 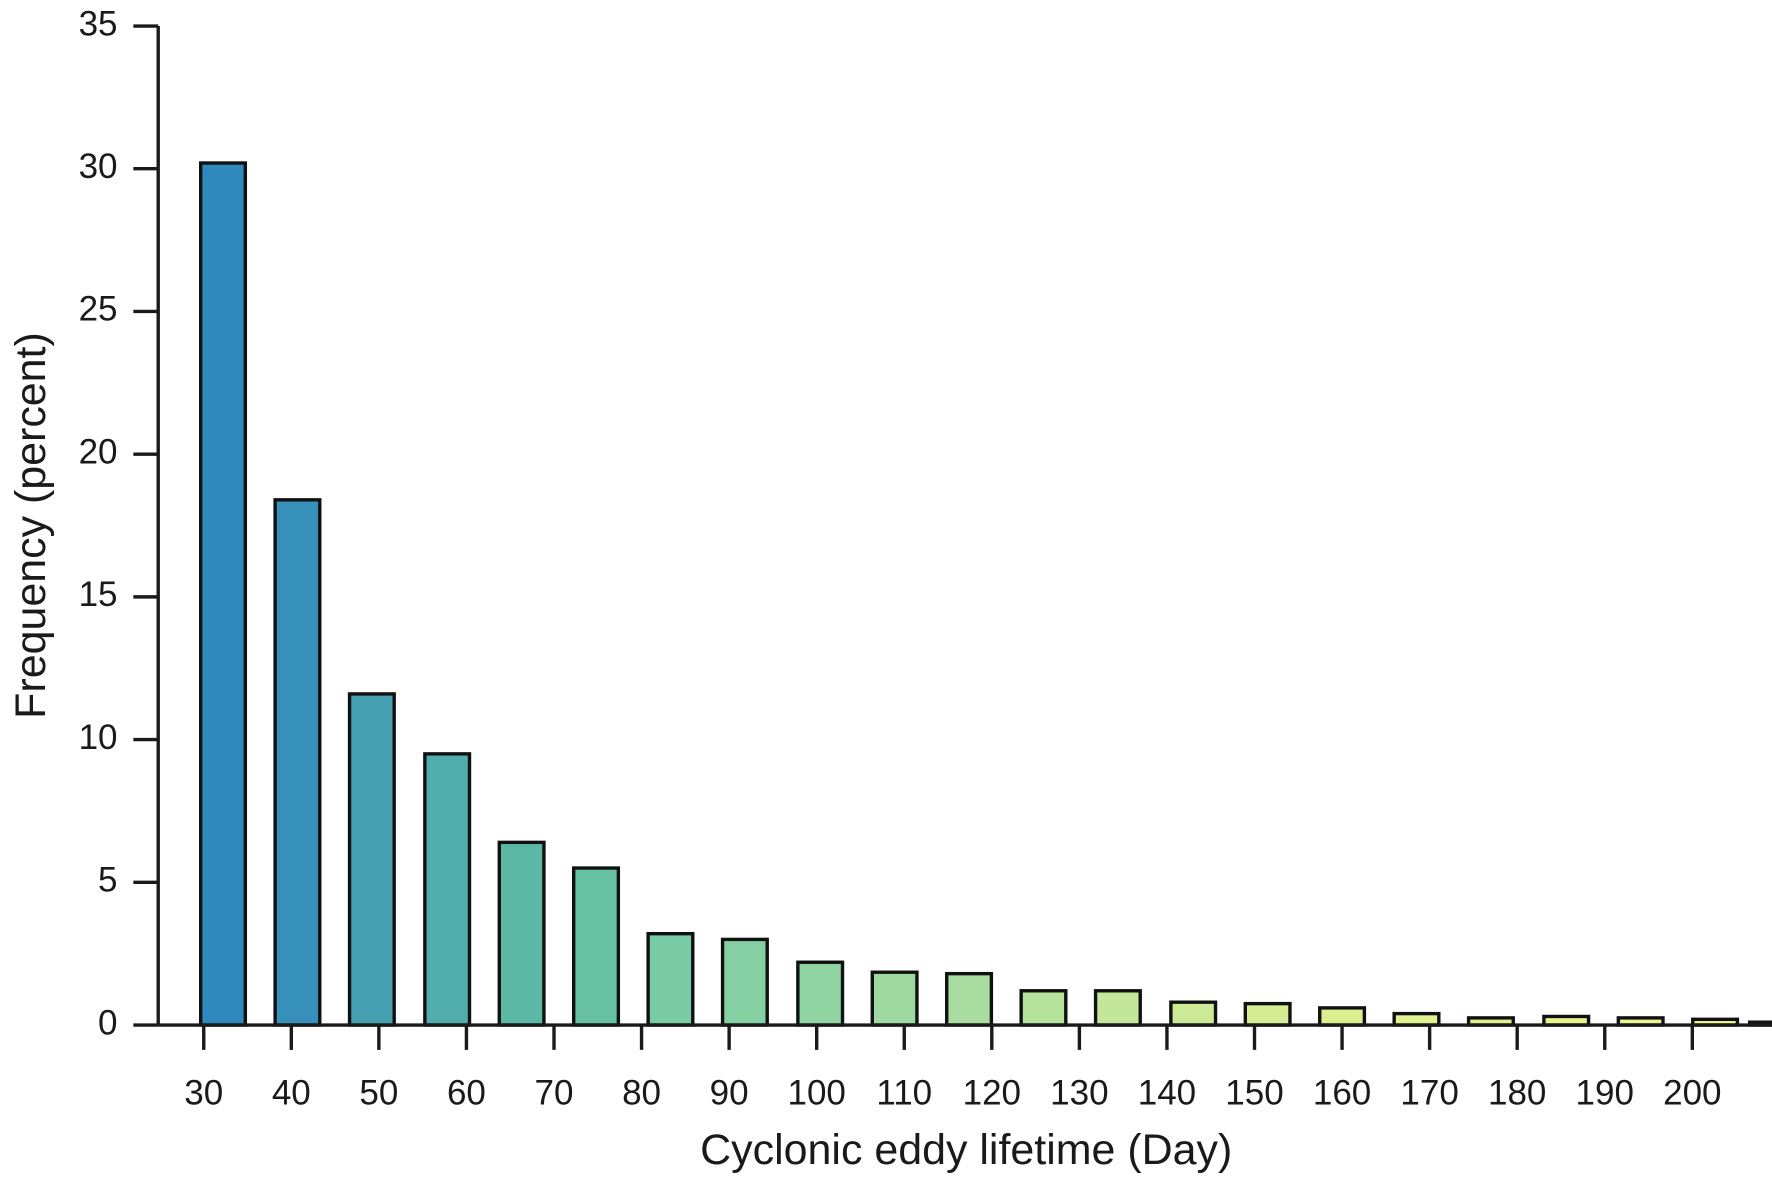 What do you see at coordinates (203, 1092) in the screenshot?
I see `x-tick-label: 30` at bounding box center [203, 1092].